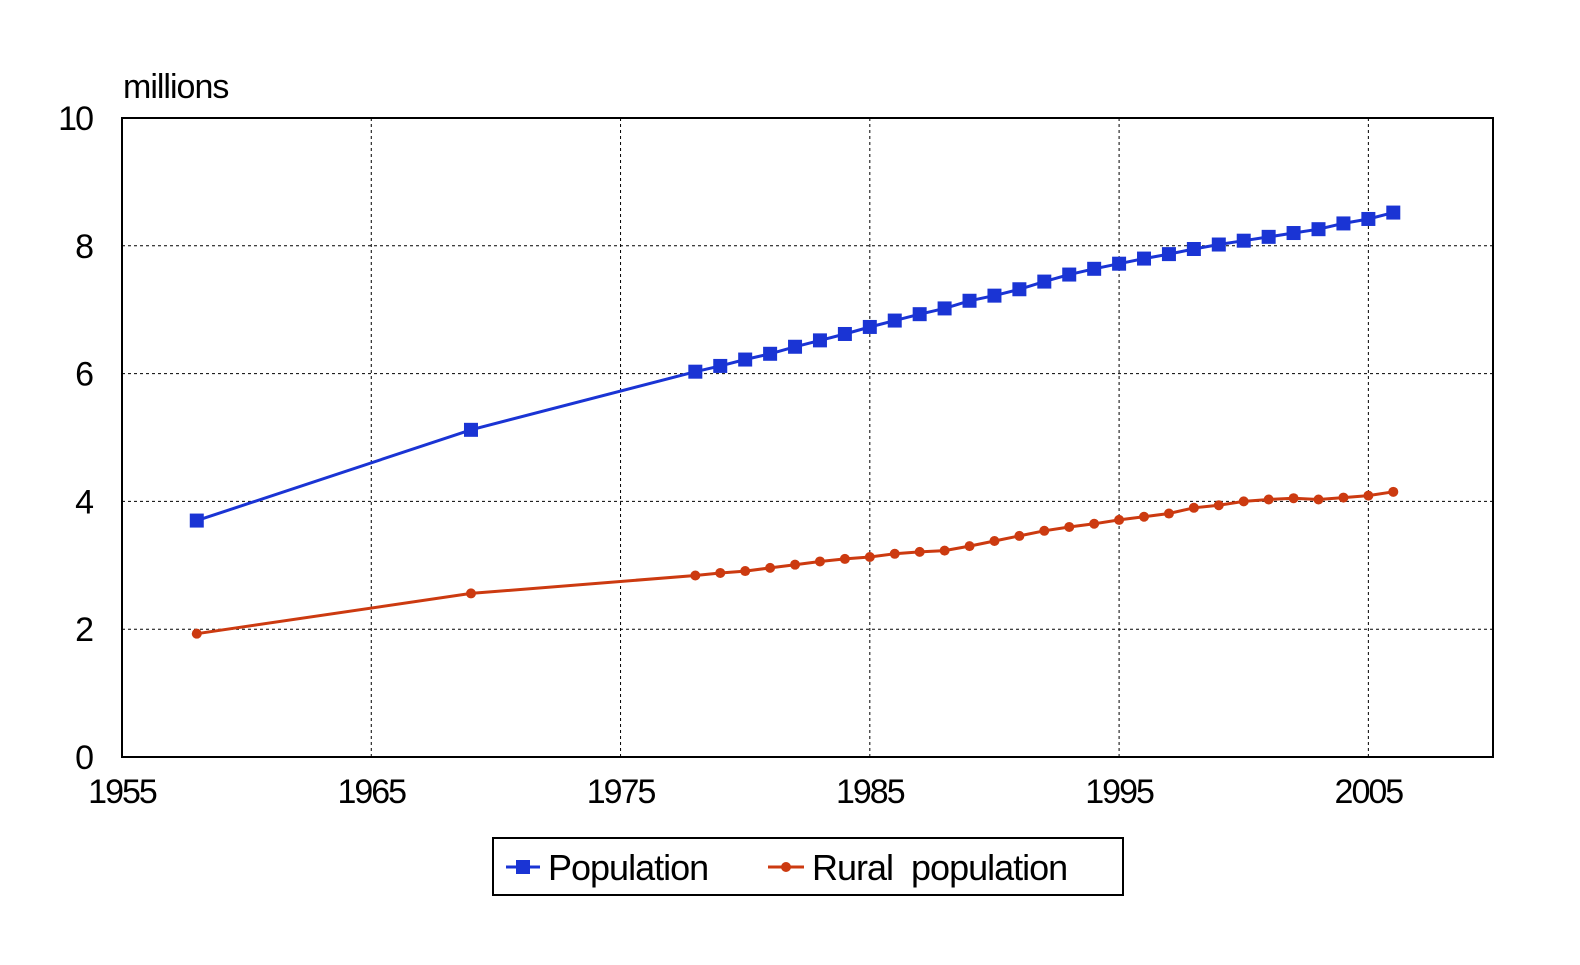 The image size is (1580, 965). What do you see at coordinates (1369, 792) in the screenshot?
I see `x-tick-label: 2005` at bounding box center [1369, 792].